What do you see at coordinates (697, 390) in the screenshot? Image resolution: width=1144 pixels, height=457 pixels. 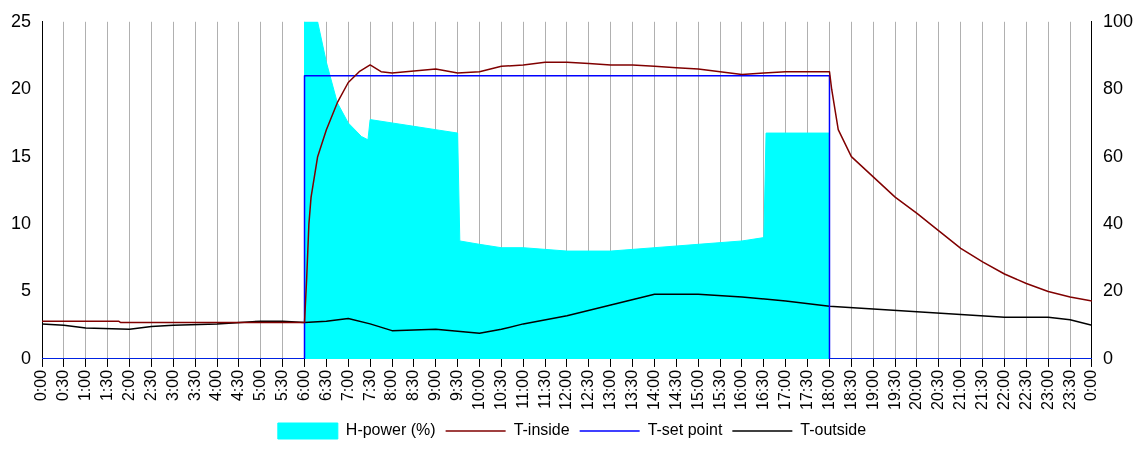 I see `x-tick-label: 15:00` at bounding box center [697, 390].